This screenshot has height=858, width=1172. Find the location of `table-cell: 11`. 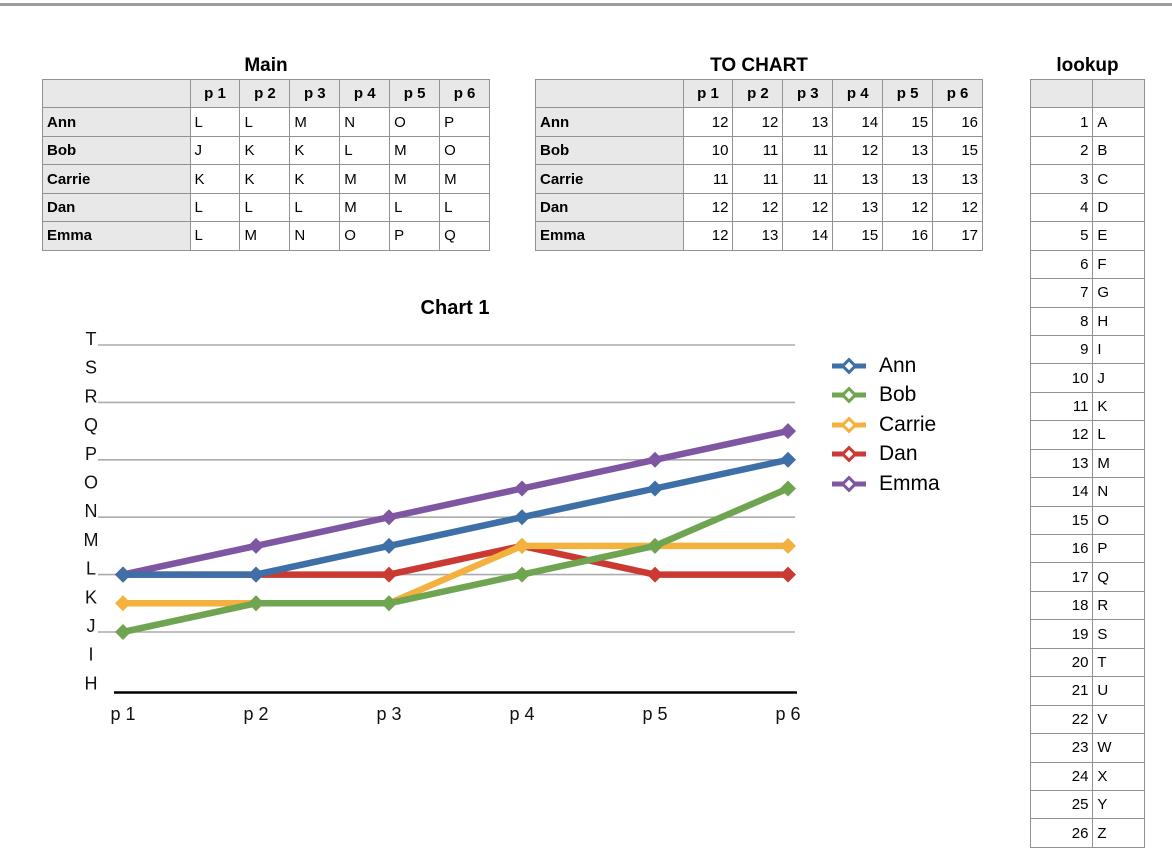

table-cell: 11 is located at coordinates (808, 179).